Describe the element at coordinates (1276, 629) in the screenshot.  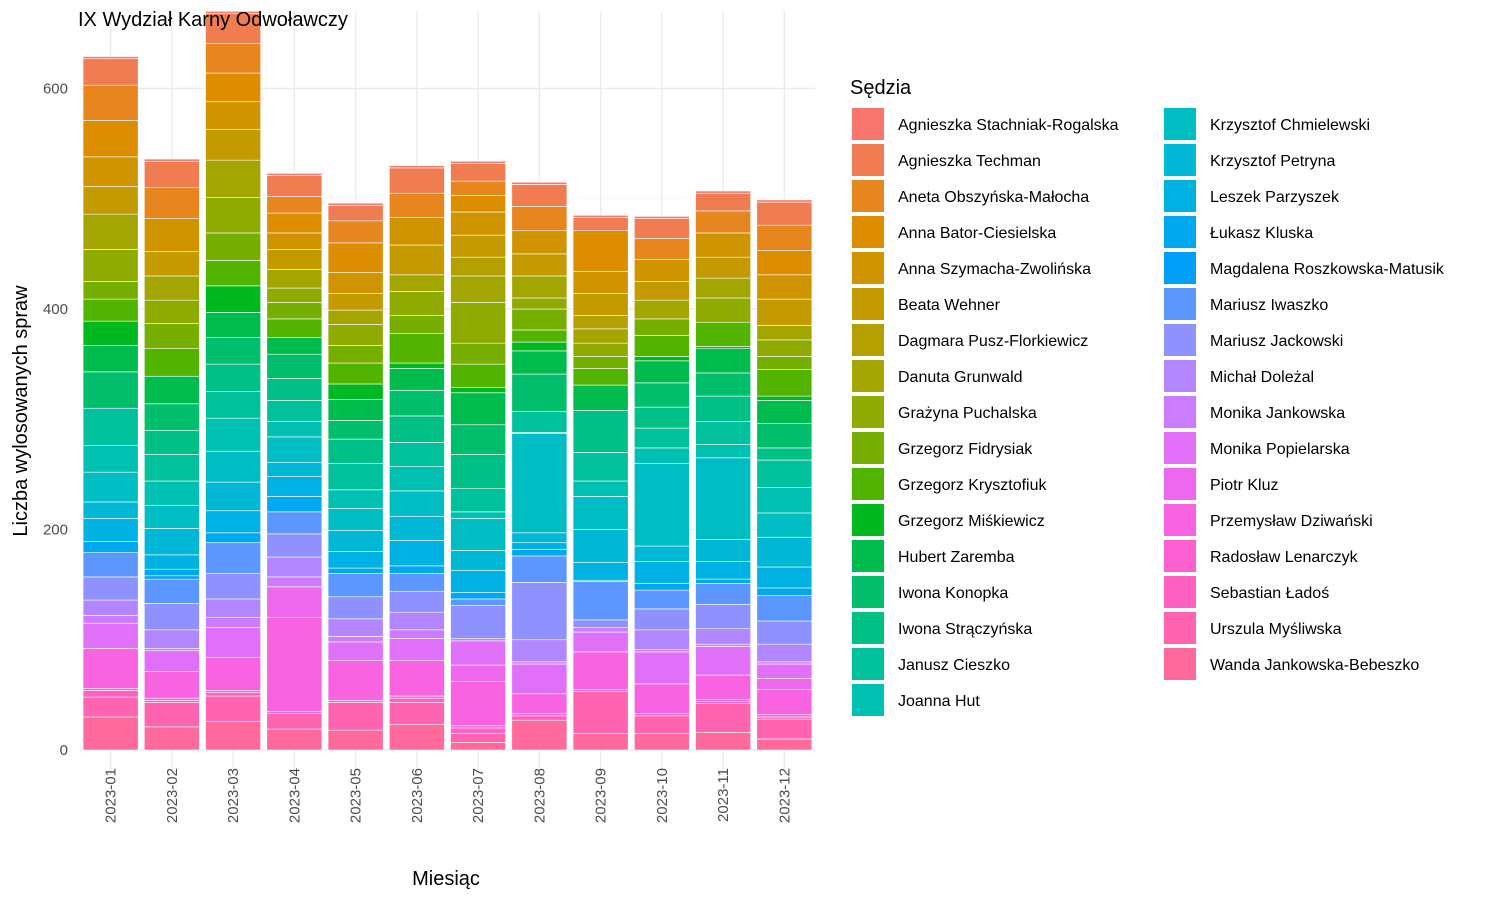
I see `legend-label: Urszula Myśliwska` at that location.